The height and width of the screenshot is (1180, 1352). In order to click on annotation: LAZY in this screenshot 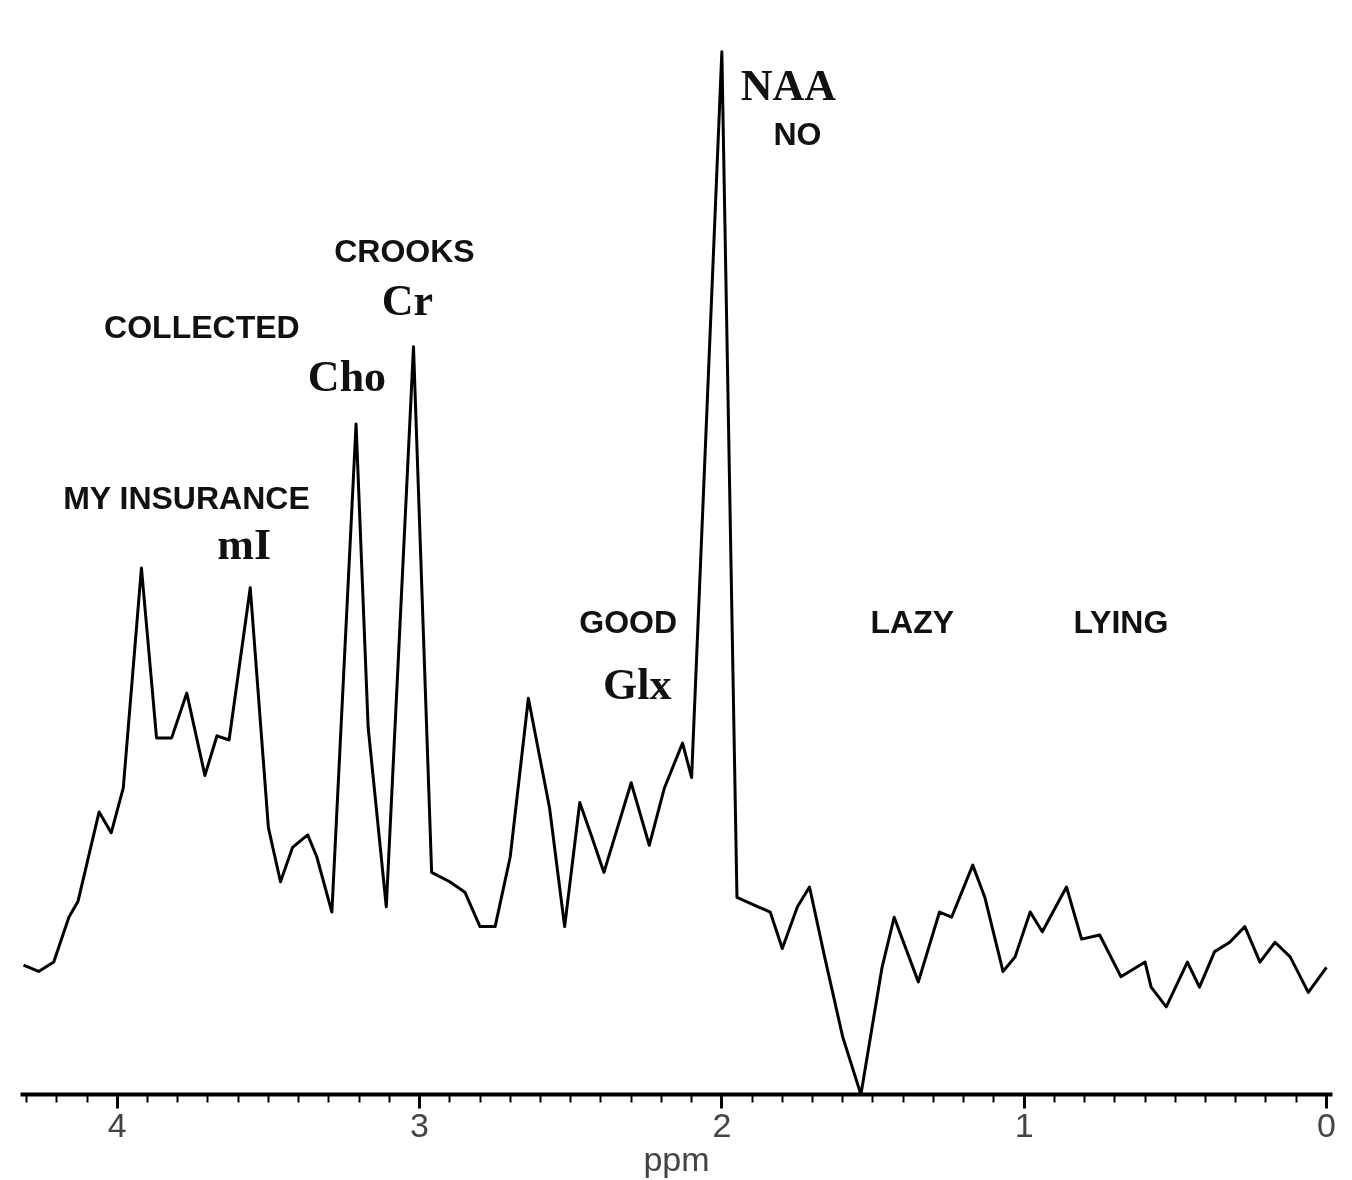, I will do `click(912, 622)`.